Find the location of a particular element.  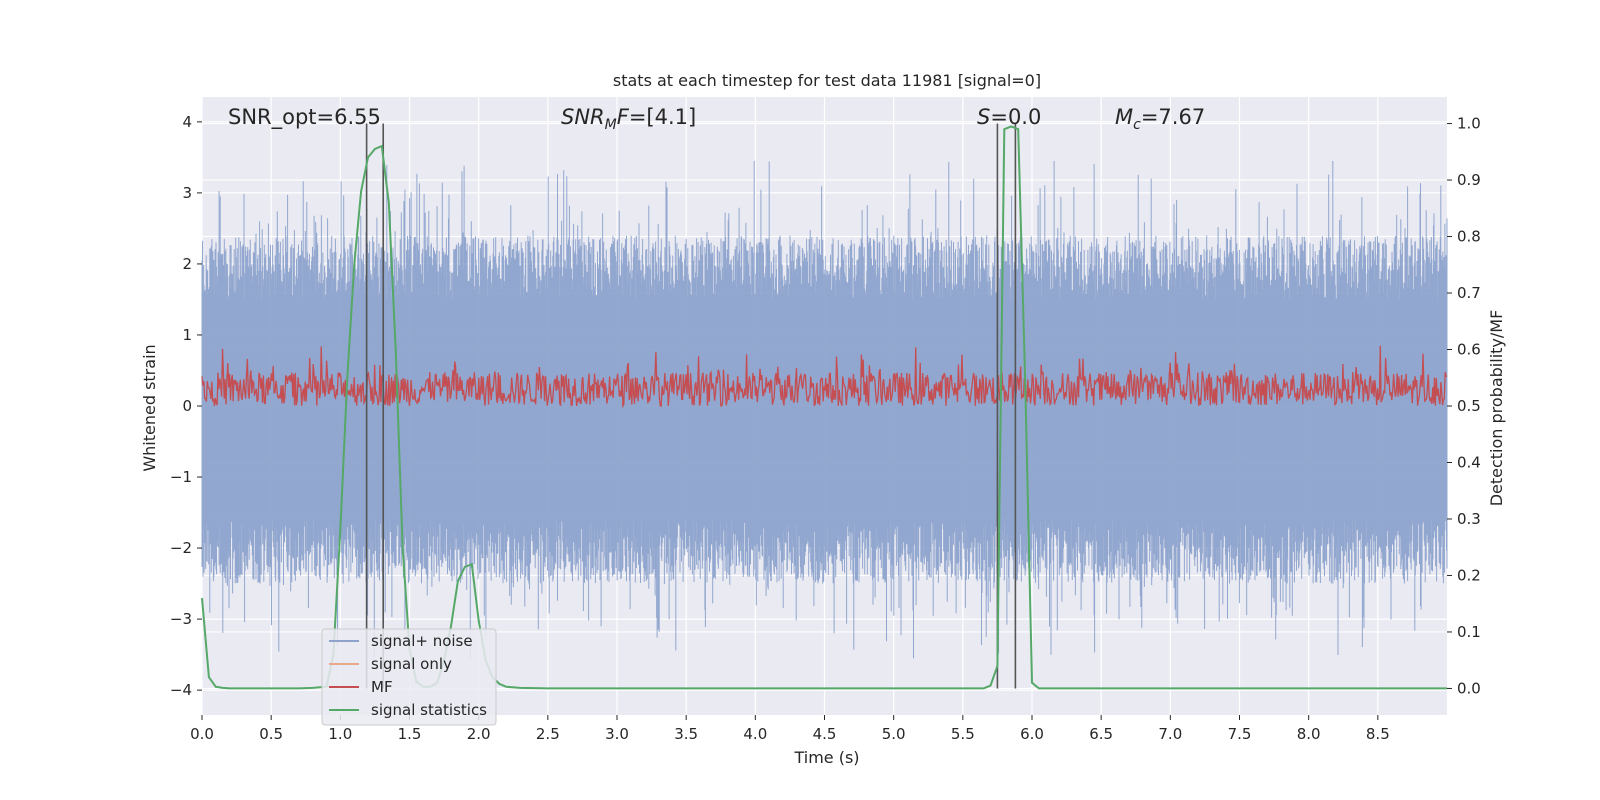

x-tick-label-0: 0.0 is located at coordinates (202, 734).